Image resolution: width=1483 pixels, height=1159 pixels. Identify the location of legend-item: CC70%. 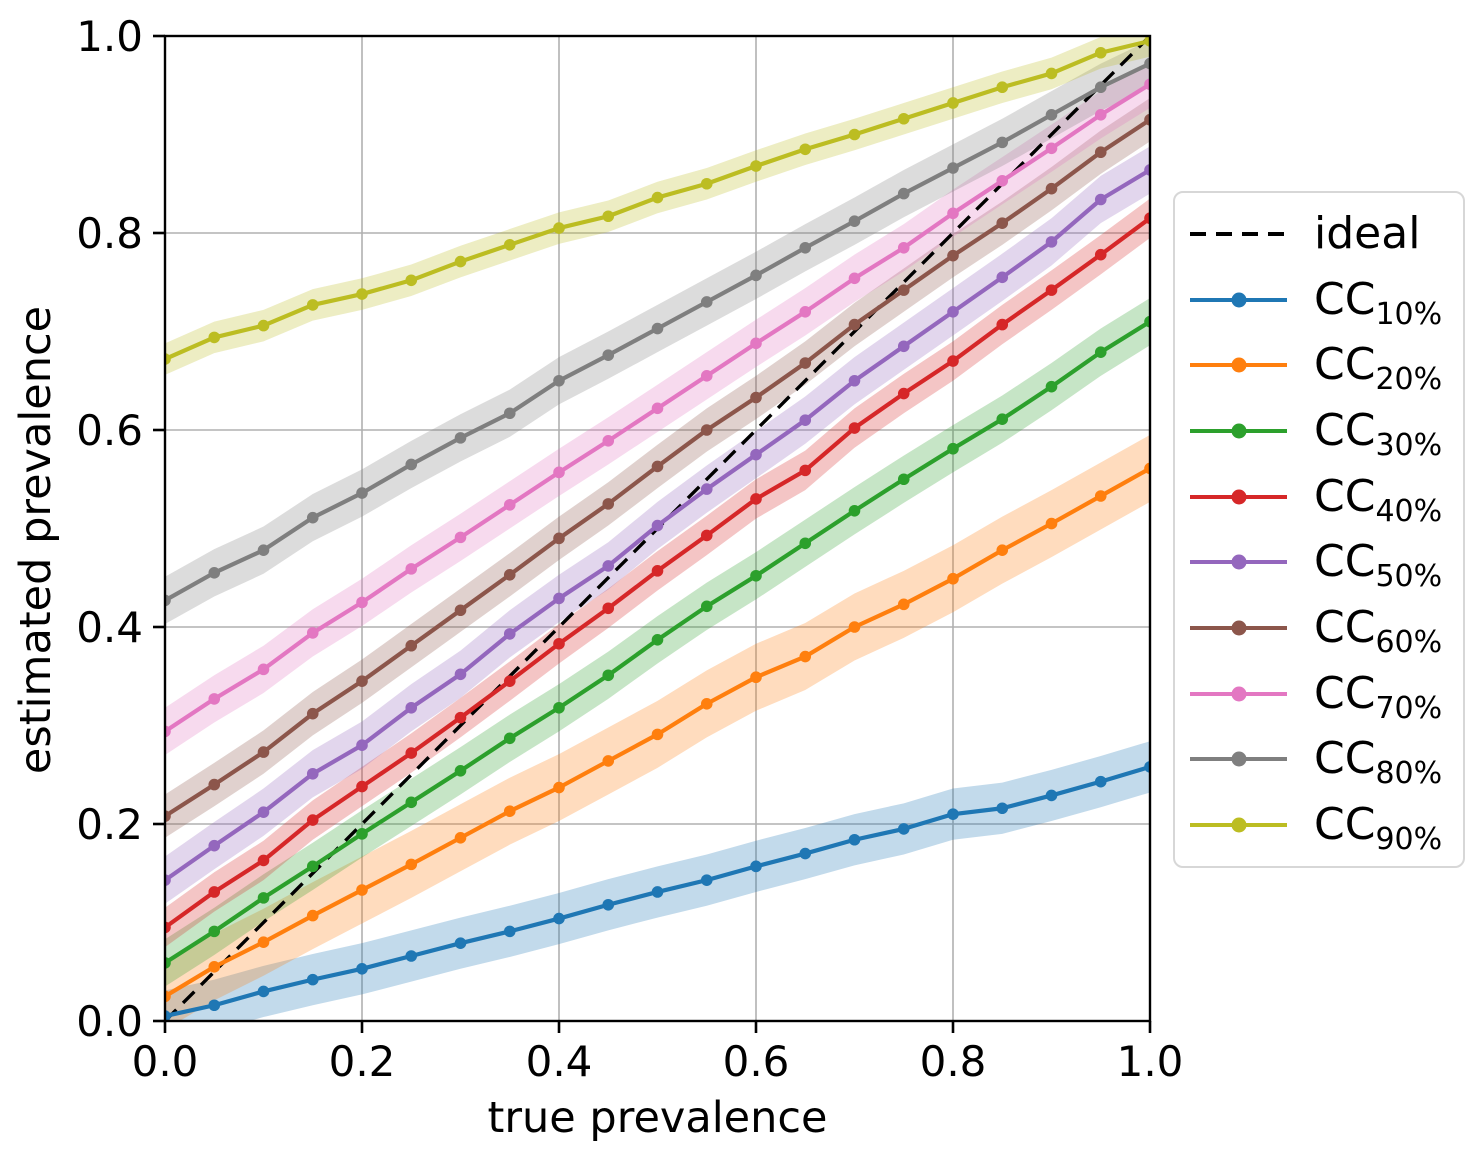
(1319, 697).